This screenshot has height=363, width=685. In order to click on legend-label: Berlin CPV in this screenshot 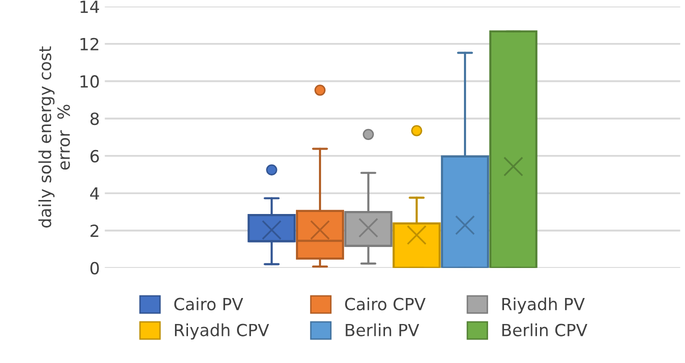, I will do `click(545, 329)`.